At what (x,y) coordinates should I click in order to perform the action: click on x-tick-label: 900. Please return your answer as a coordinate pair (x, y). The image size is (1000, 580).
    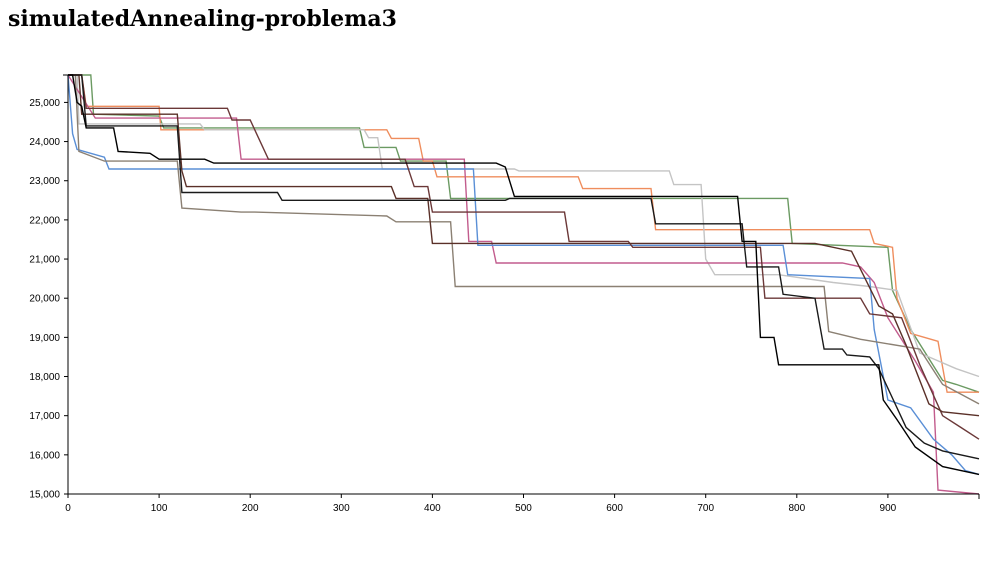
    Looking at the image, I should click on (888, 508).